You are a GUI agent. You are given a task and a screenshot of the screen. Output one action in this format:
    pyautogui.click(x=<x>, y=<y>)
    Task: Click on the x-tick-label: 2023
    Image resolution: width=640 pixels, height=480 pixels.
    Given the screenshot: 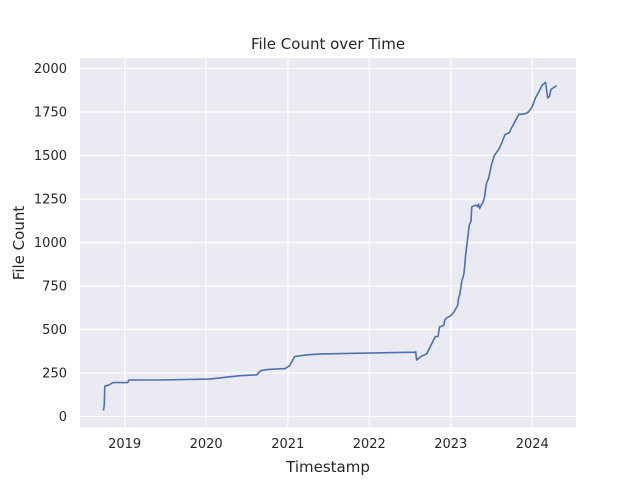 What is the action you would take?
    pyautogui.click(x=450, y=444)
    